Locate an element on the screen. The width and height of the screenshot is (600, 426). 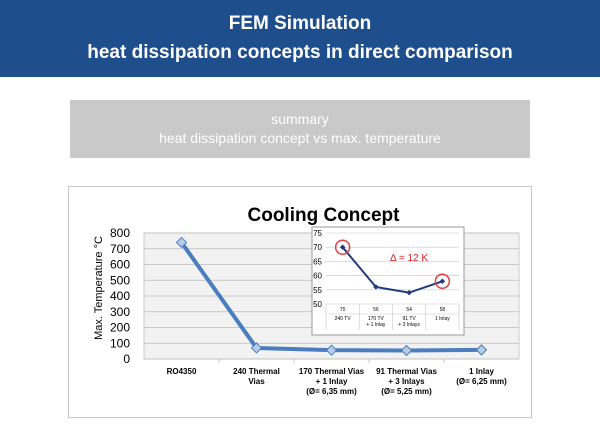
x-category-label-line: + 1 Inlay is located at coordinates (332, 381).